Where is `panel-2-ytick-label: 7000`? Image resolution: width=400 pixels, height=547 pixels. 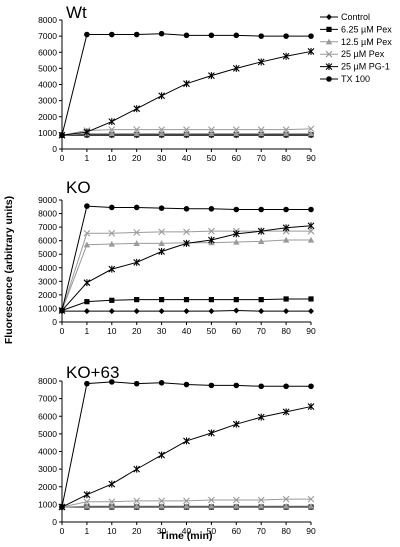
panel-2-ytick-label: 7000 is located at coordinates (47, 399).